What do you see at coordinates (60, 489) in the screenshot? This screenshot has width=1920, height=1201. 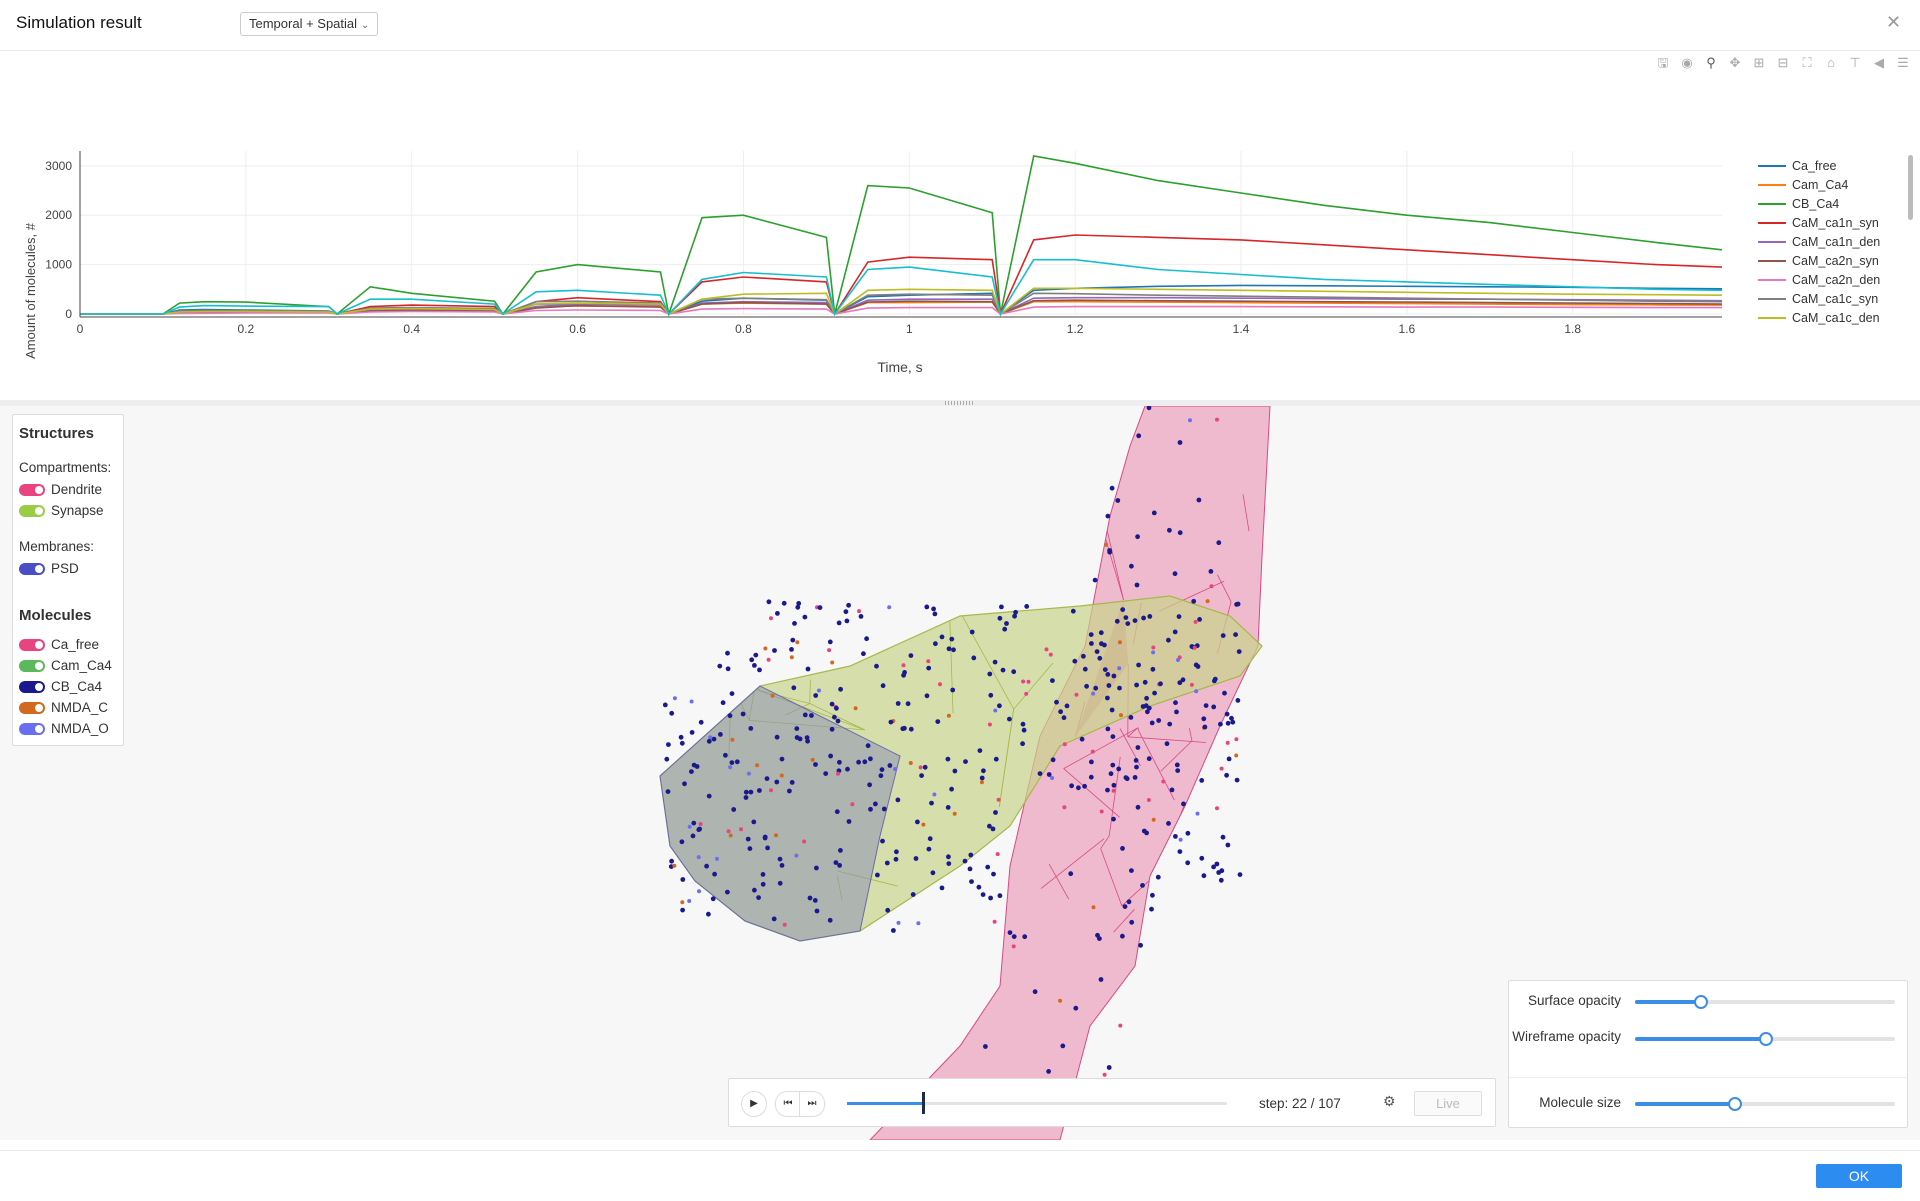 I see `toggle-dendrite: Dendrite` at bounding box center [60, 489].